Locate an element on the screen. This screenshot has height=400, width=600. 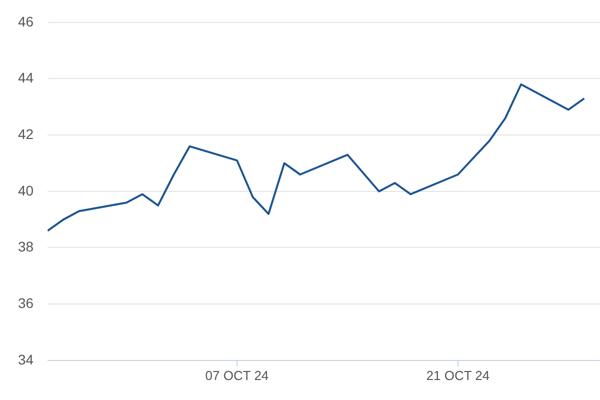
y-tick-label: 46 is located at coordinates (26, 21).